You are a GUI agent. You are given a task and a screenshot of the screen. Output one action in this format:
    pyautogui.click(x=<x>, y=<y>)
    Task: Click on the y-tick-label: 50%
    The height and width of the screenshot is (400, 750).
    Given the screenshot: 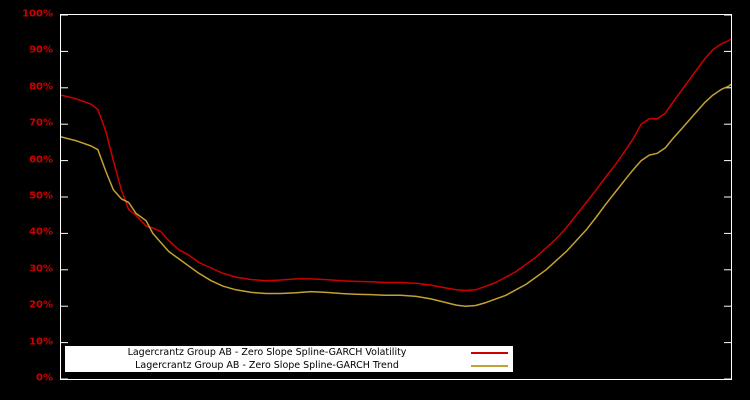 What is the action you would take?
    pyautogui.click(x=41, y=196)
    